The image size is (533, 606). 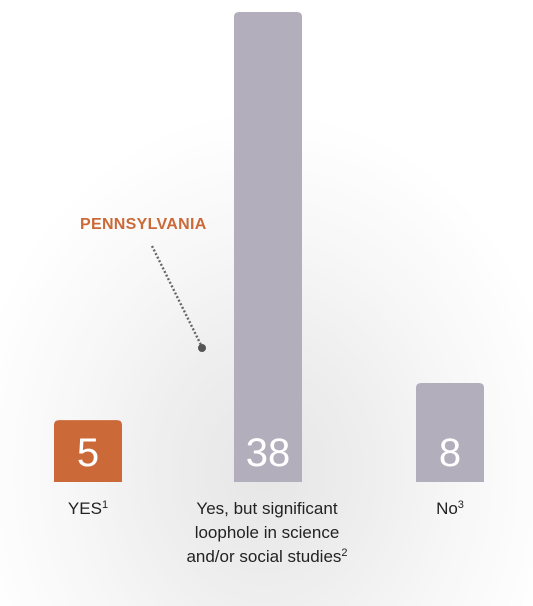 I want to click on value-label-no: 8, so click(x=450, y=453).